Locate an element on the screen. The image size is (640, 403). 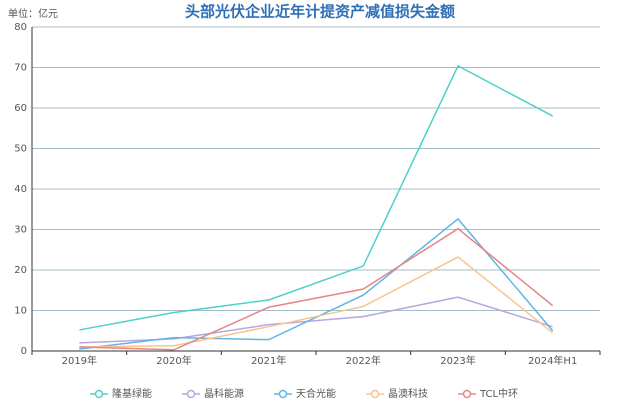
legend-label: 天合光能 is located at coordinates (316, 393).